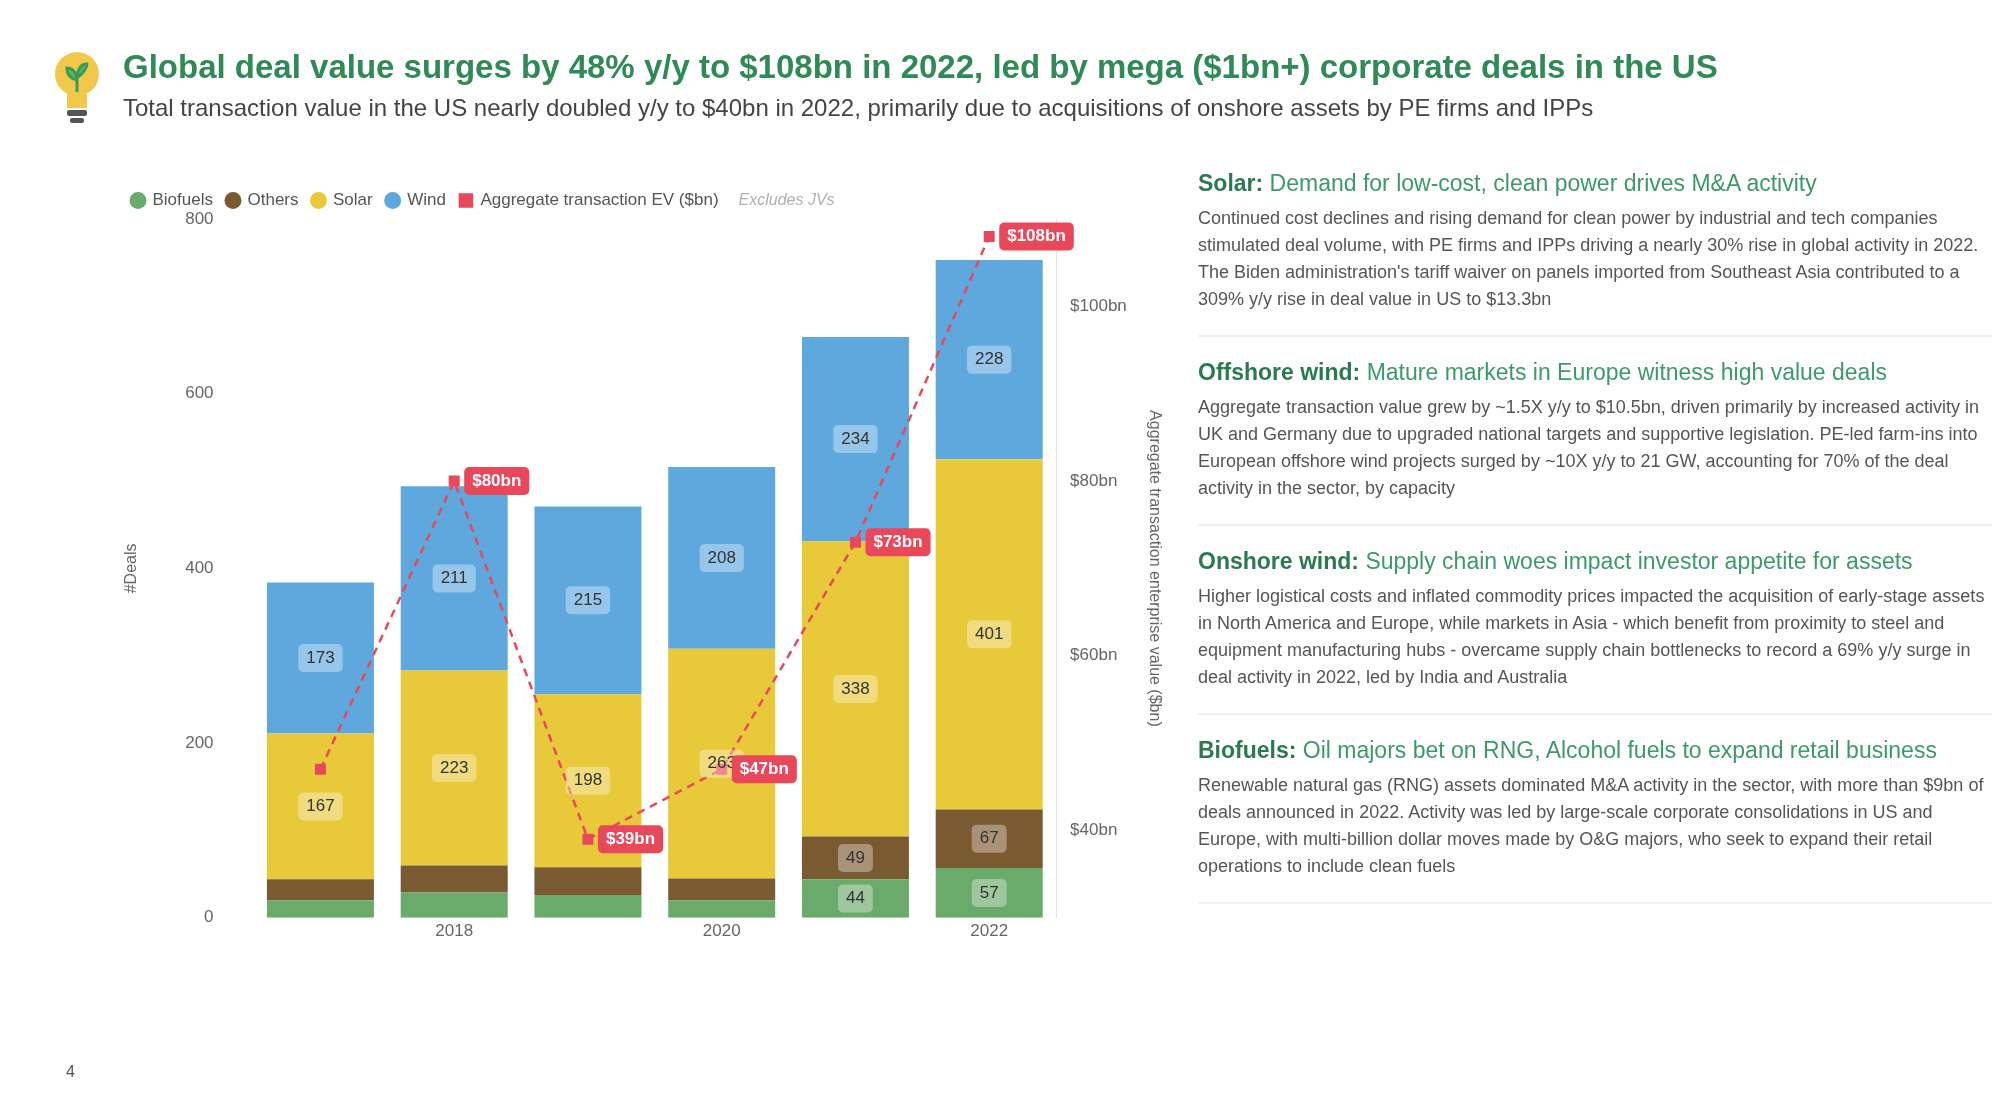 The image size is (2000, 1114). What do you see at coordinates (1036, 236) in the screenshot?
I see `data-label: $108bn` at bounding box center [1036, 236].